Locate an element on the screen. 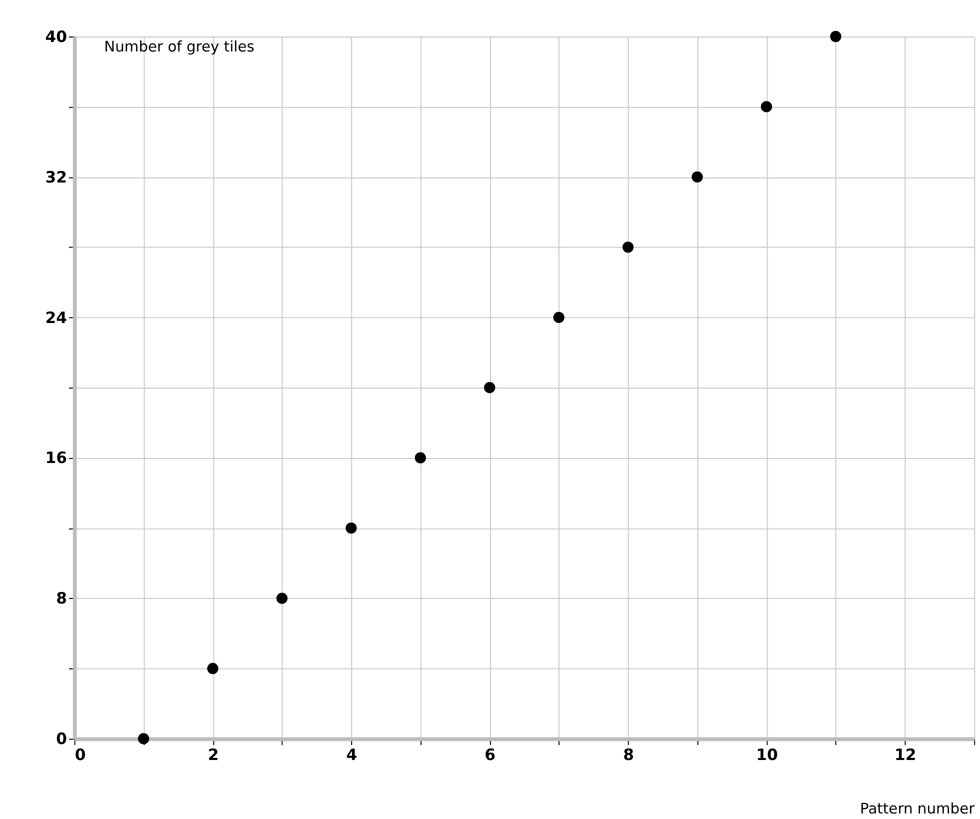  y-tick-label: 40 is located at coordinates (56, 36).